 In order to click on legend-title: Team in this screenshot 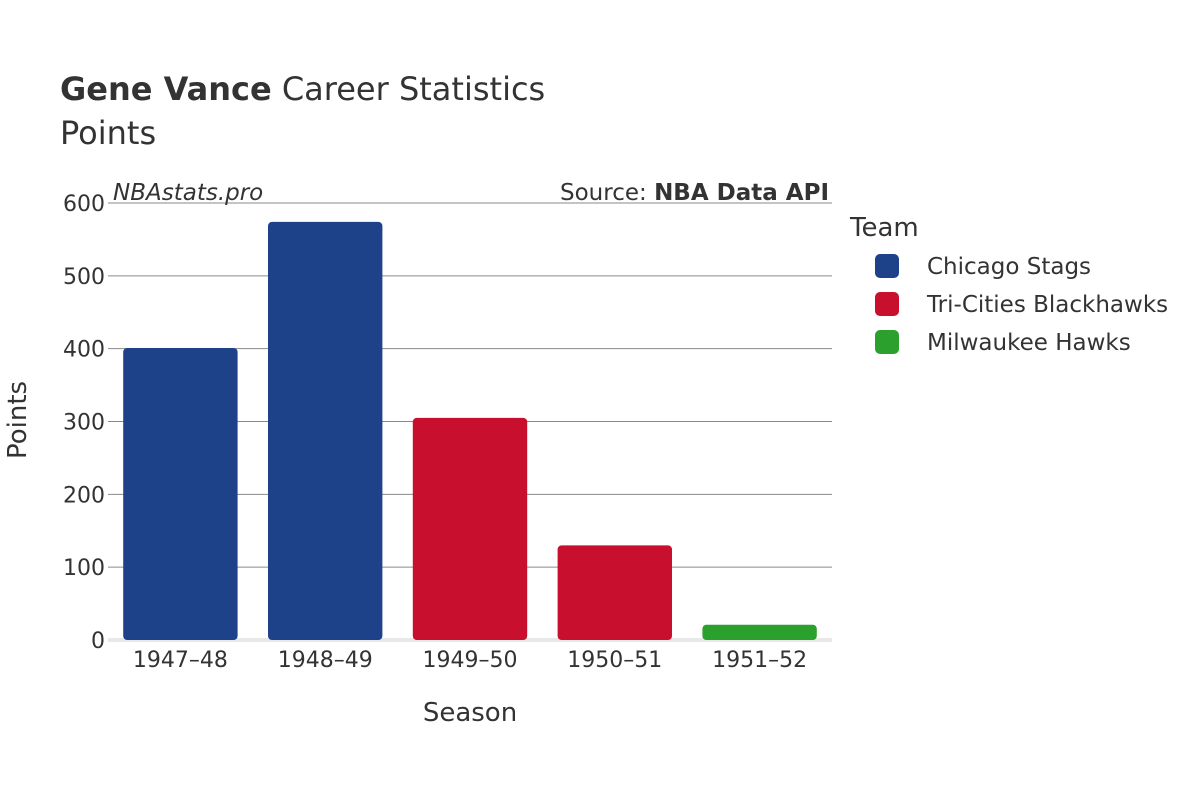, I will do `click(884, 228)`.